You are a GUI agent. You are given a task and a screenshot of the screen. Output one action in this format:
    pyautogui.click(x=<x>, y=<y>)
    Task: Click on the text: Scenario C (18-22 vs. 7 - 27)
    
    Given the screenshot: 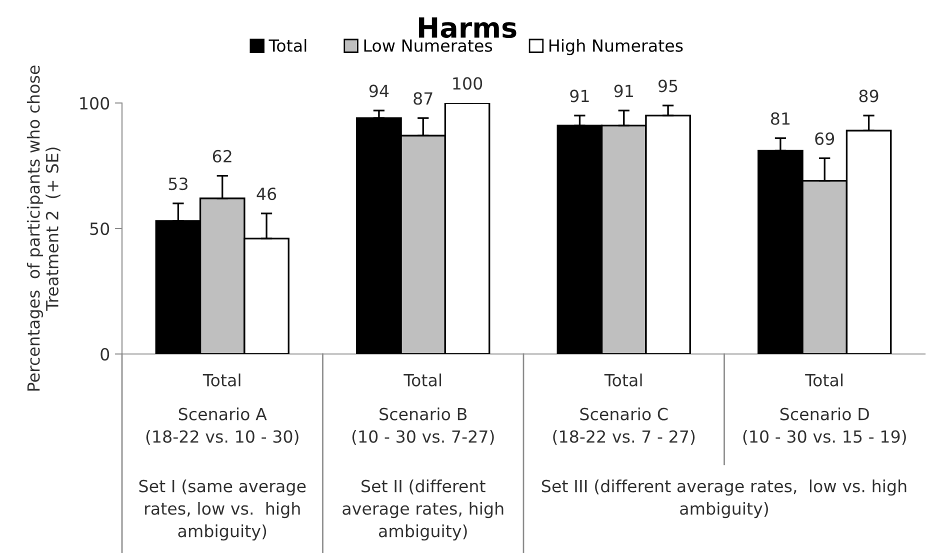 What is the action you would take?
    pyautogui.click(x=624, y=426)
    